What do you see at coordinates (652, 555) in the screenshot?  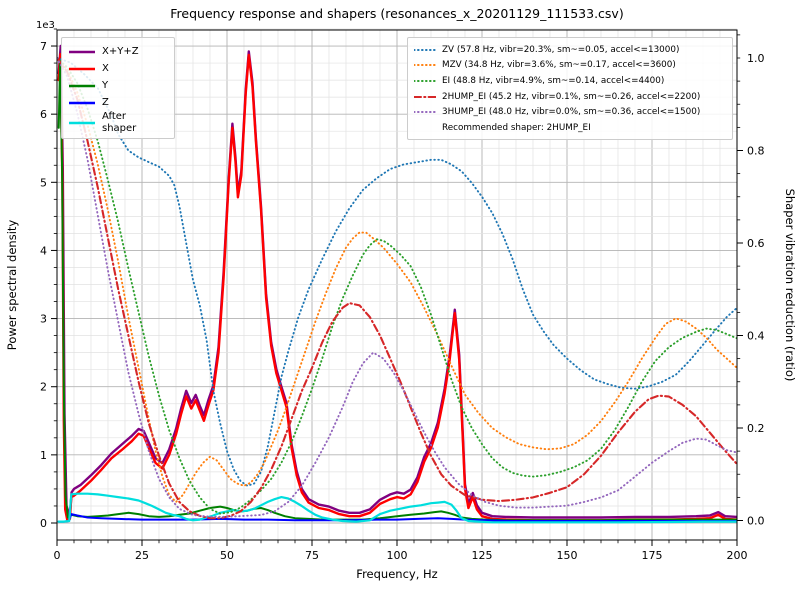 I see `x-tick-label: 175` at bounding box center [652, 555].